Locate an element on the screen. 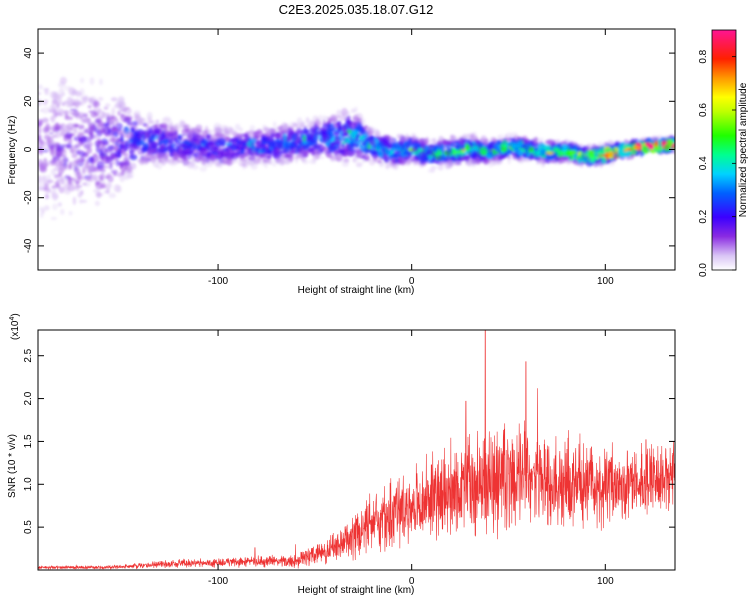 This screenshot has width=750, height=605. snr-x-axis-label: Height of straight line (km) is located at coordinates (356, 590).